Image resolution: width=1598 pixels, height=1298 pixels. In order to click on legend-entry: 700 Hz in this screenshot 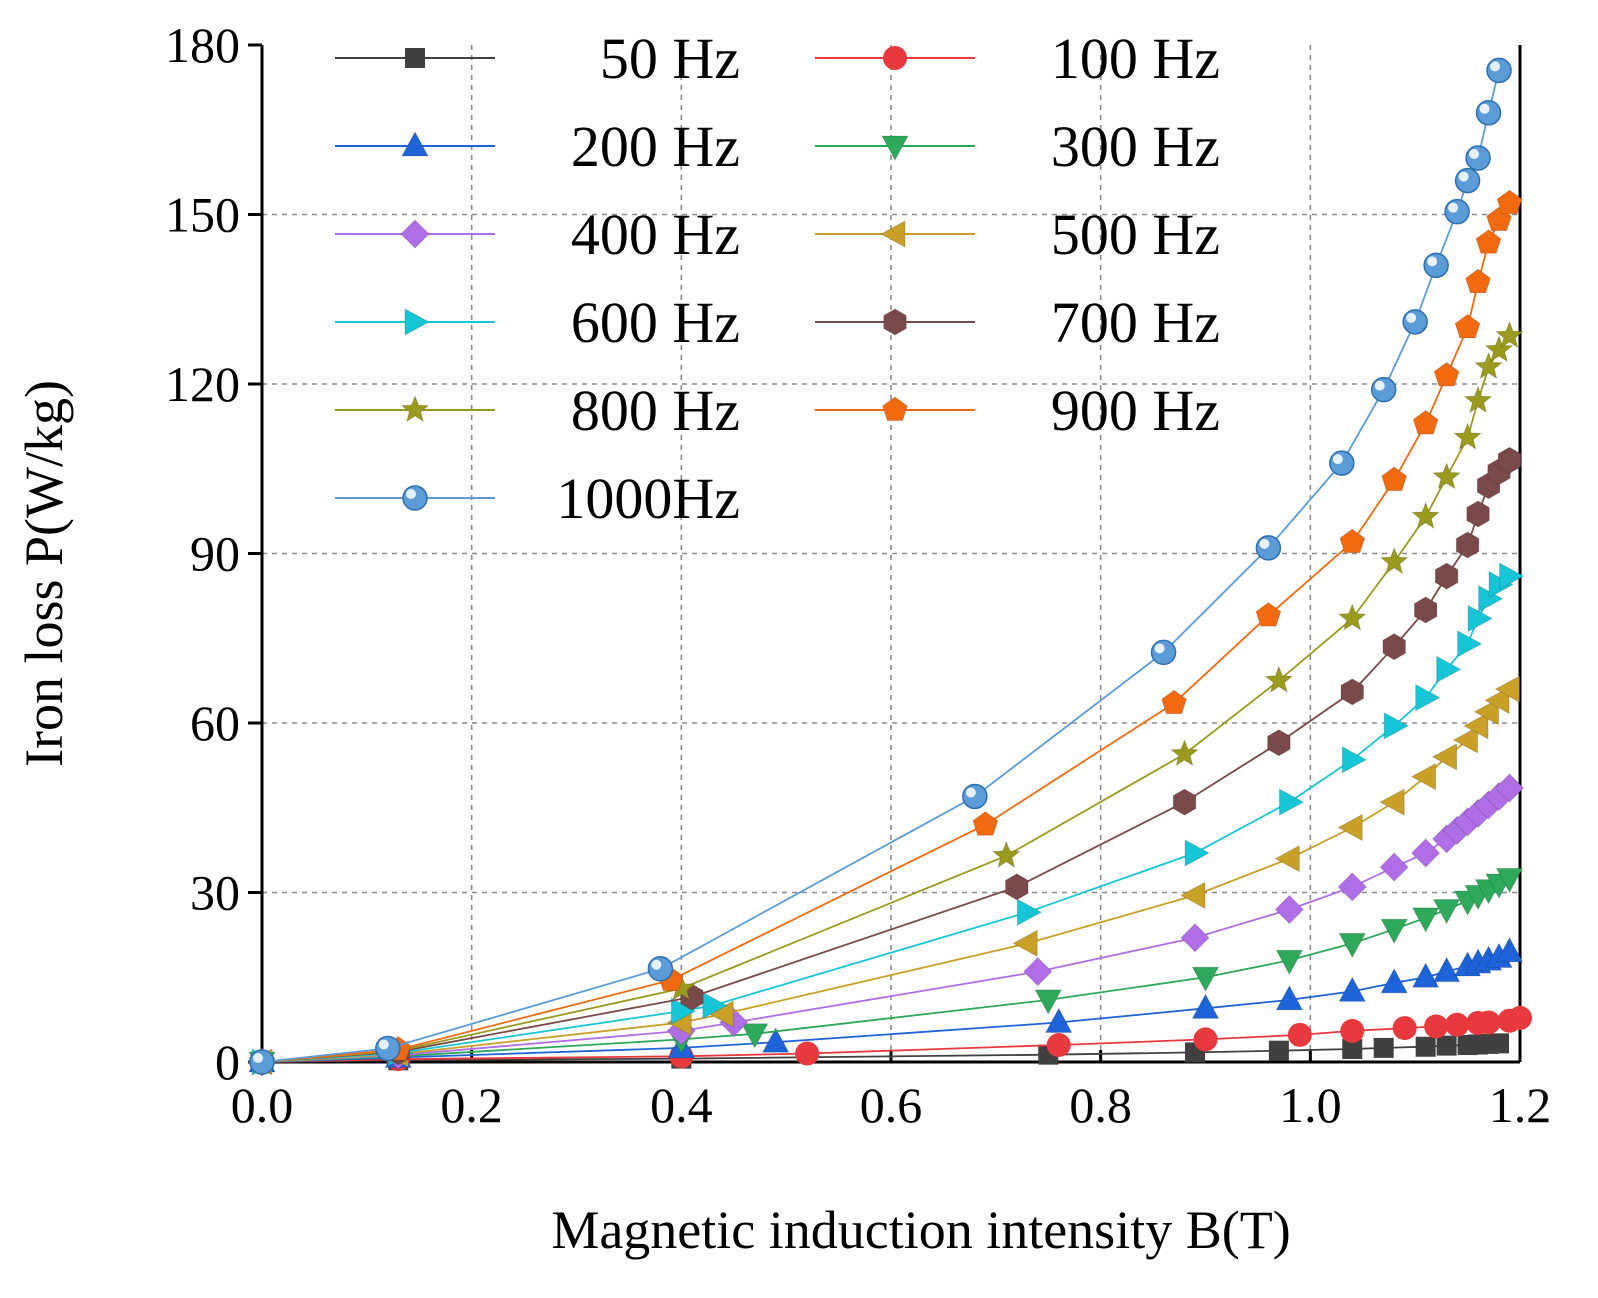, I will do `click(1017, 322)`.